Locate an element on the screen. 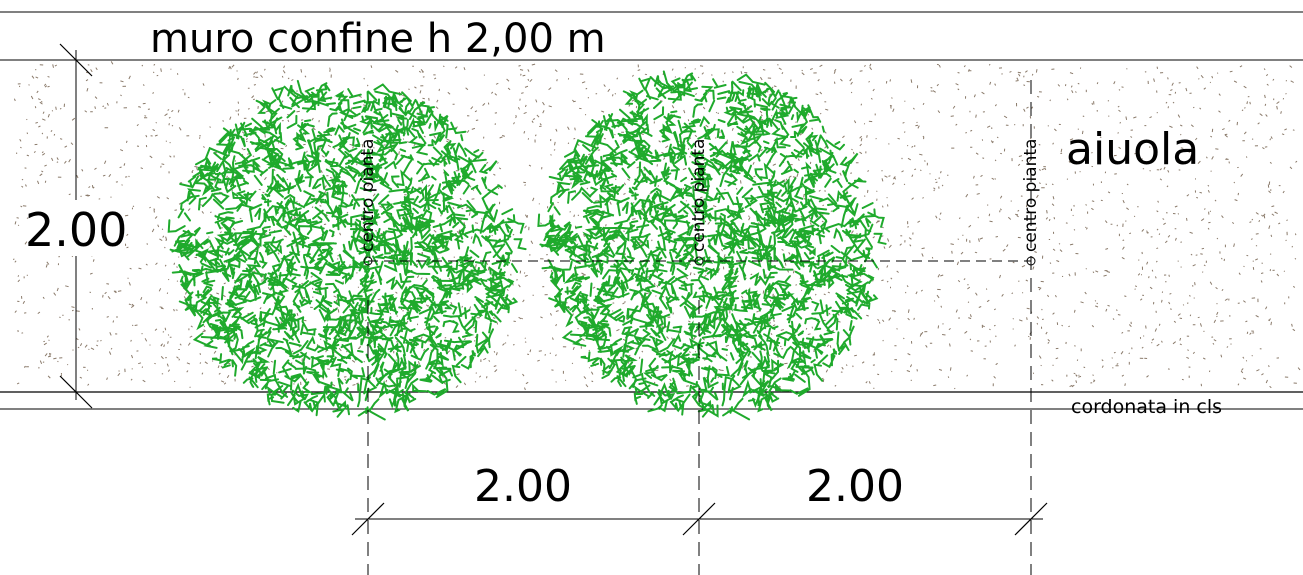 The image size is (1303, 575). curb-label: cordonata in cls is located at coordinates (1146, 407).